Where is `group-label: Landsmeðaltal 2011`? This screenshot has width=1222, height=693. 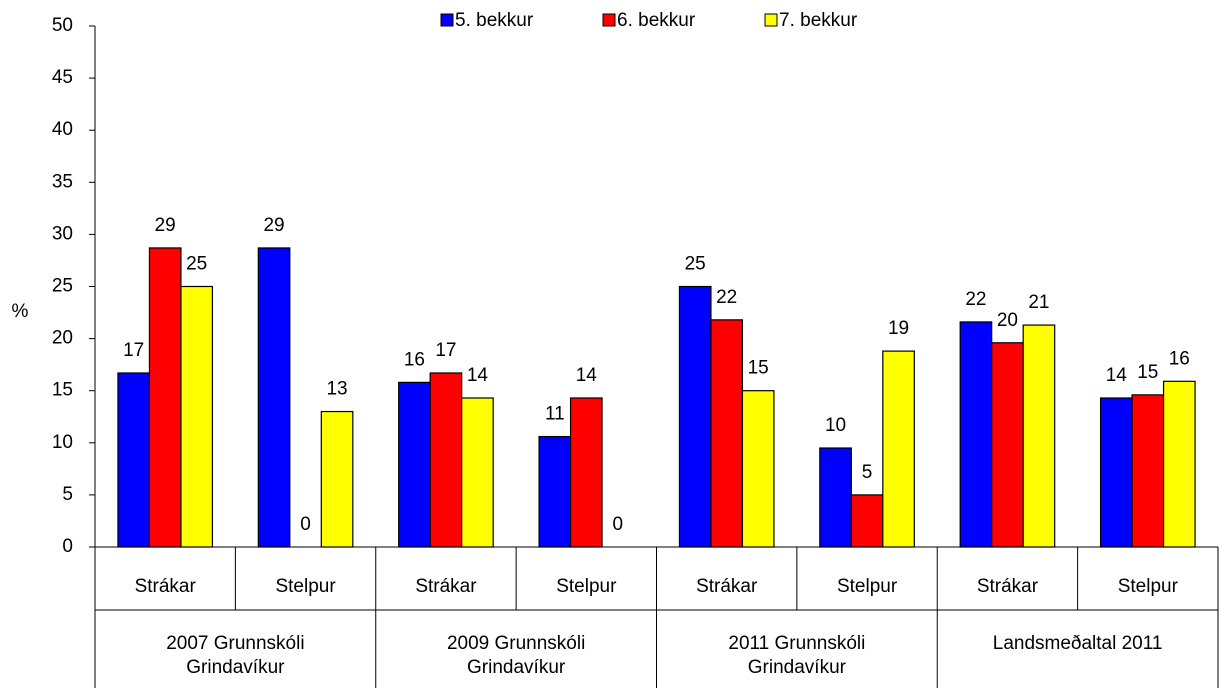
group-label: Landsmeðaltal 2011 is located at coordinates (1078, 643).